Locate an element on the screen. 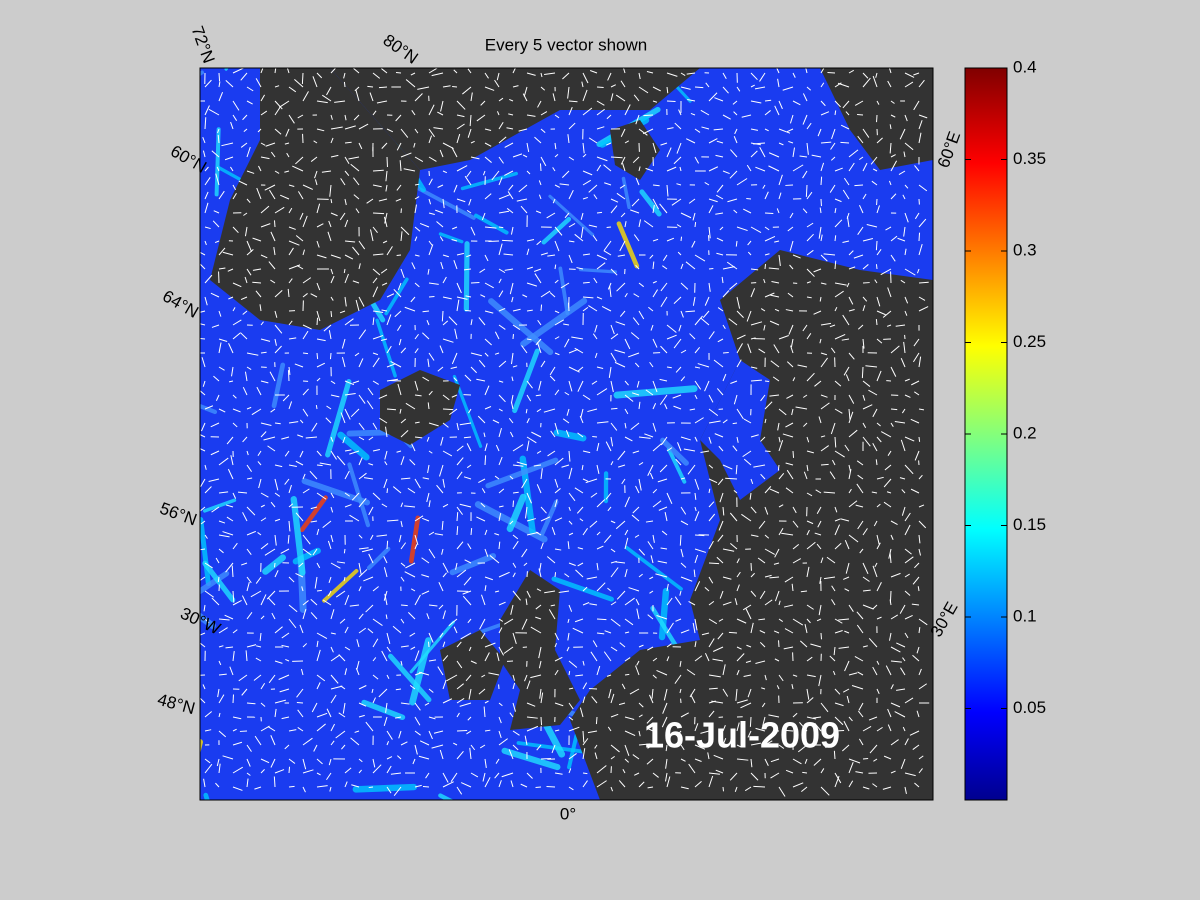 The height and width of the screenshot is (900, 1200). lon-label: 0° is located at coordinates (568, 813).